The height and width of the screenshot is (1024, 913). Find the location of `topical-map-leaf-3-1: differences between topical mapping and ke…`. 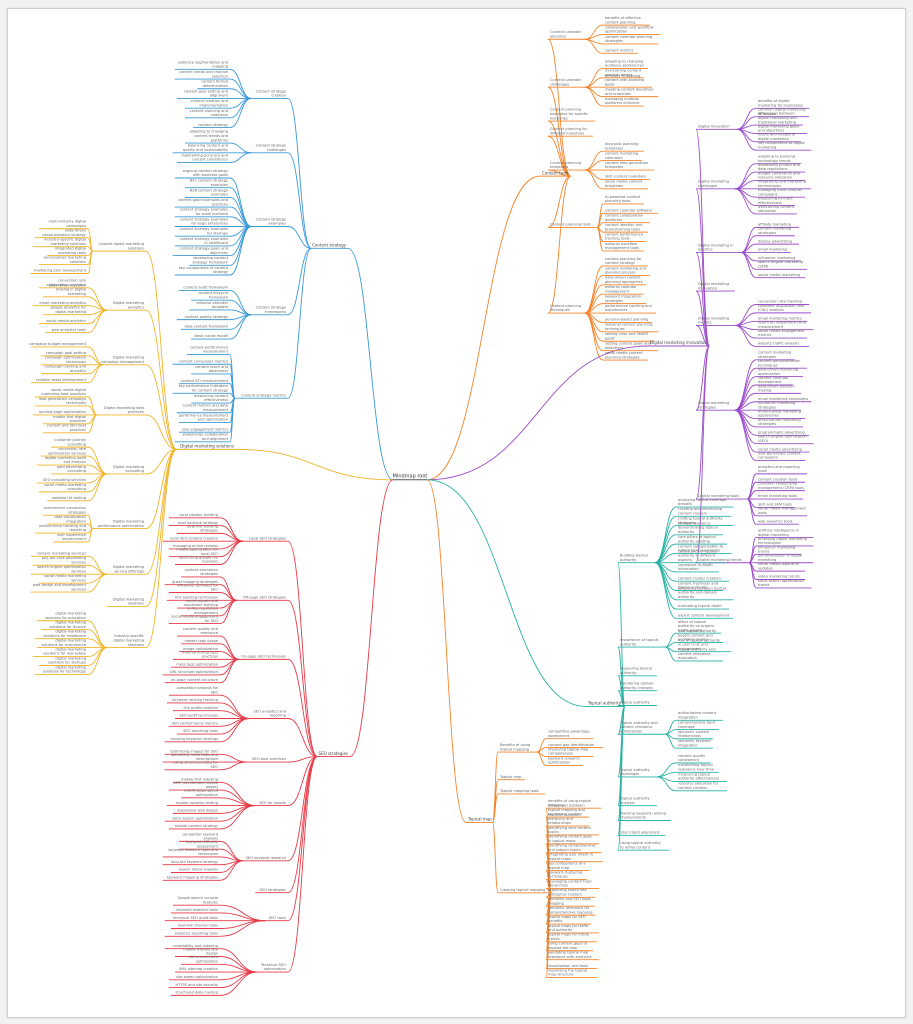

topical-map-leaf-3-1: differences between topical mapping and ke… is located at coordinates (567, 811).